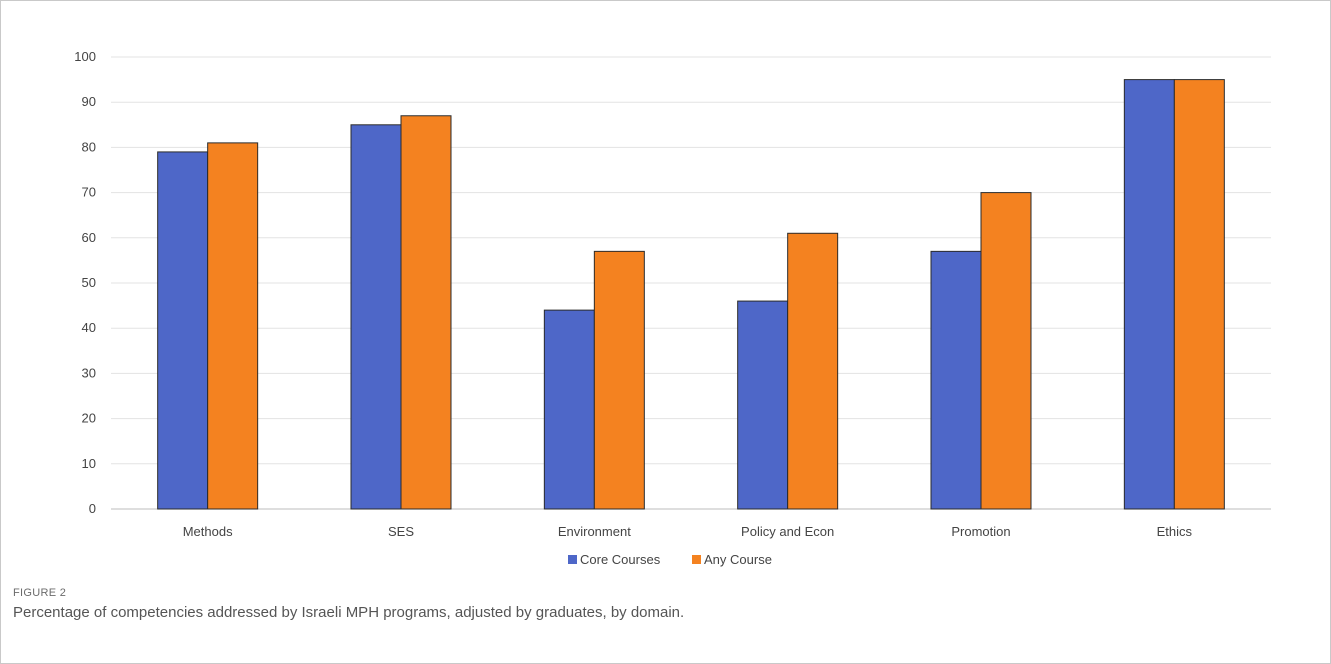  I want to click on y-tick-label: 20, so click(89, 418).